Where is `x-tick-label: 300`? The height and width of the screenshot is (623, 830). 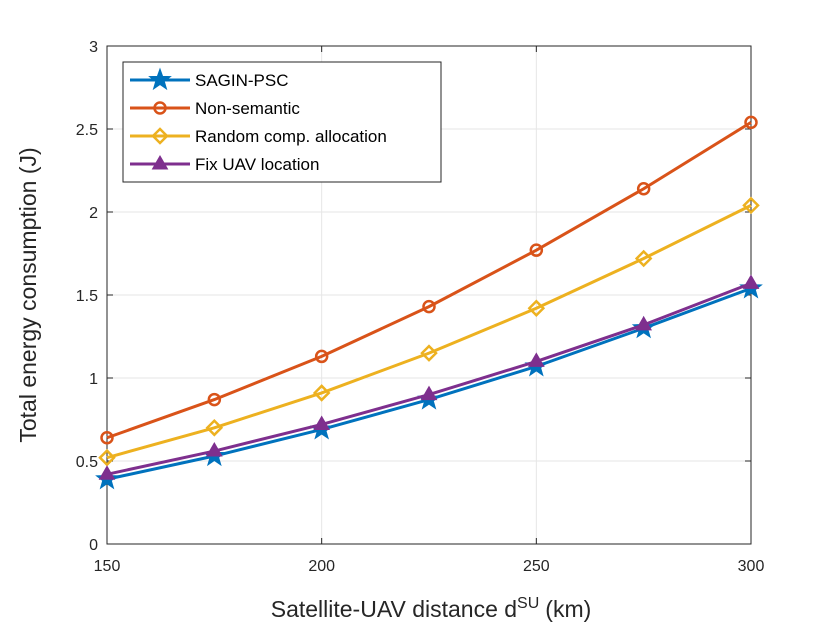 x-tick-label: 300 is located at coordinates (751, 566).